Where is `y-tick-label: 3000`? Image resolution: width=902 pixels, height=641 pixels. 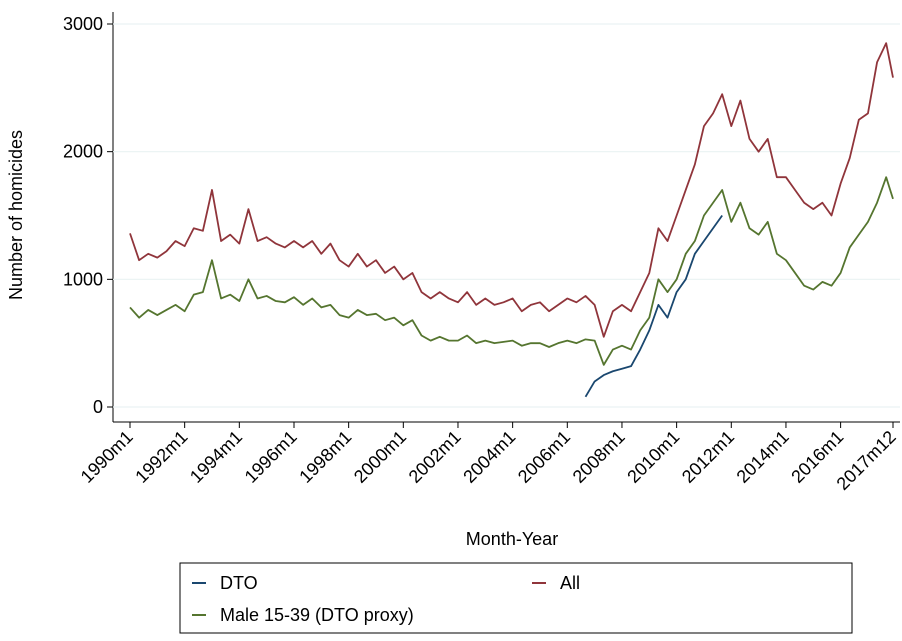
y-tick-label: 3000 is located at coordinates (83, 24).